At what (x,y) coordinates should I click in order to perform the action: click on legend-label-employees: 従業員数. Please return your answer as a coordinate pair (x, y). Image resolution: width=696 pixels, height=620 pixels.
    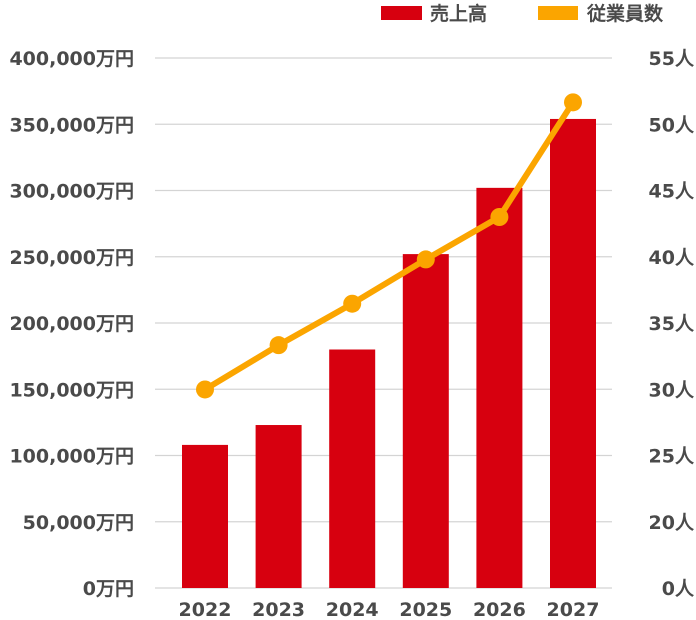
    Looking at the image, I should click on (625, 13).